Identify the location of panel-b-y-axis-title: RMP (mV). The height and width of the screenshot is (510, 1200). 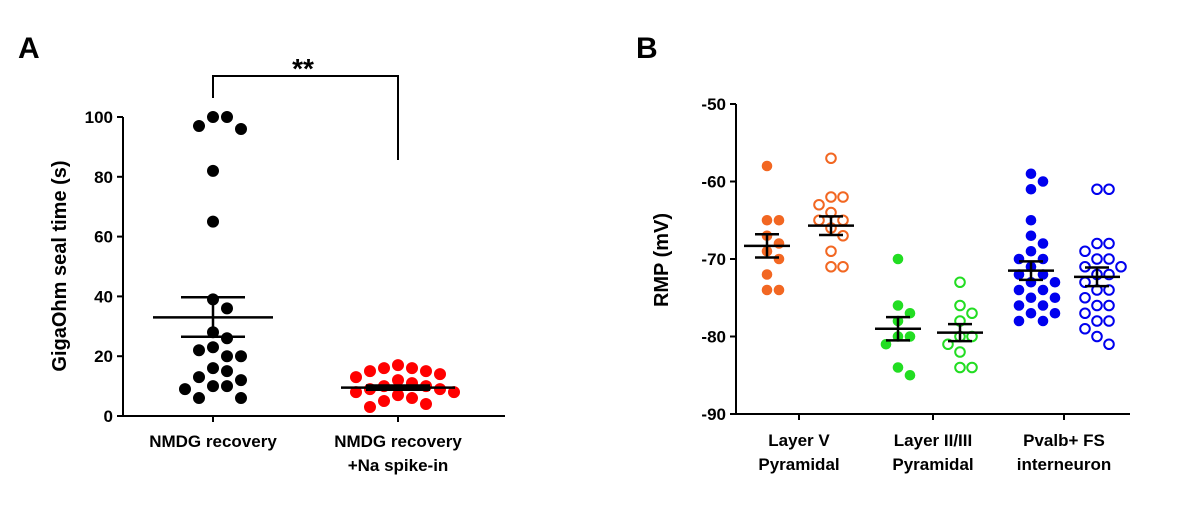
(662, 260).